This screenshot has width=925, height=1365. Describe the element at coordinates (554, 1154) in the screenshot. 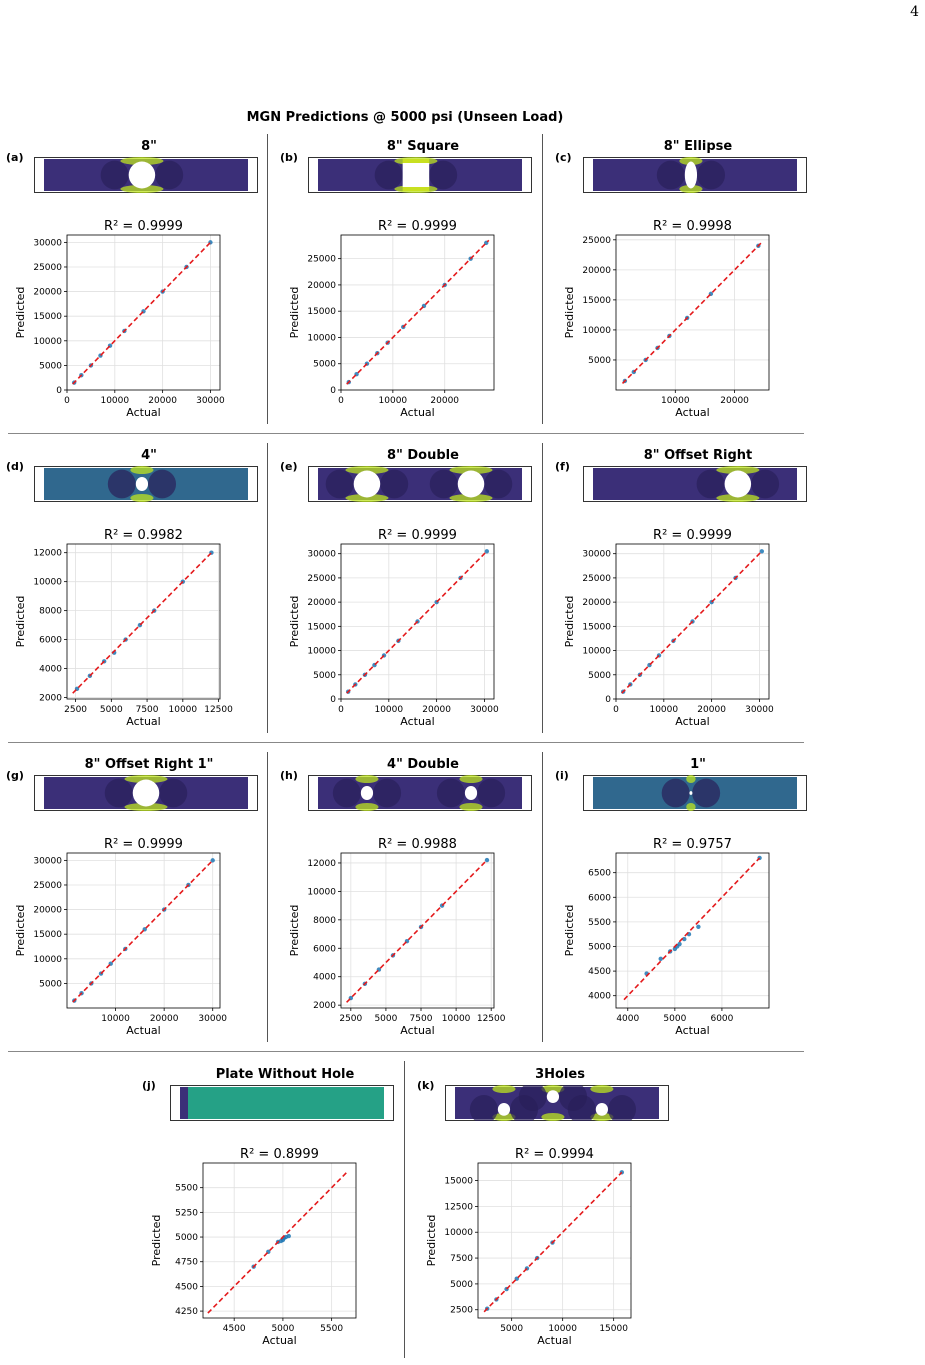

I see `r2-score: R² = 0.9994` at that location.